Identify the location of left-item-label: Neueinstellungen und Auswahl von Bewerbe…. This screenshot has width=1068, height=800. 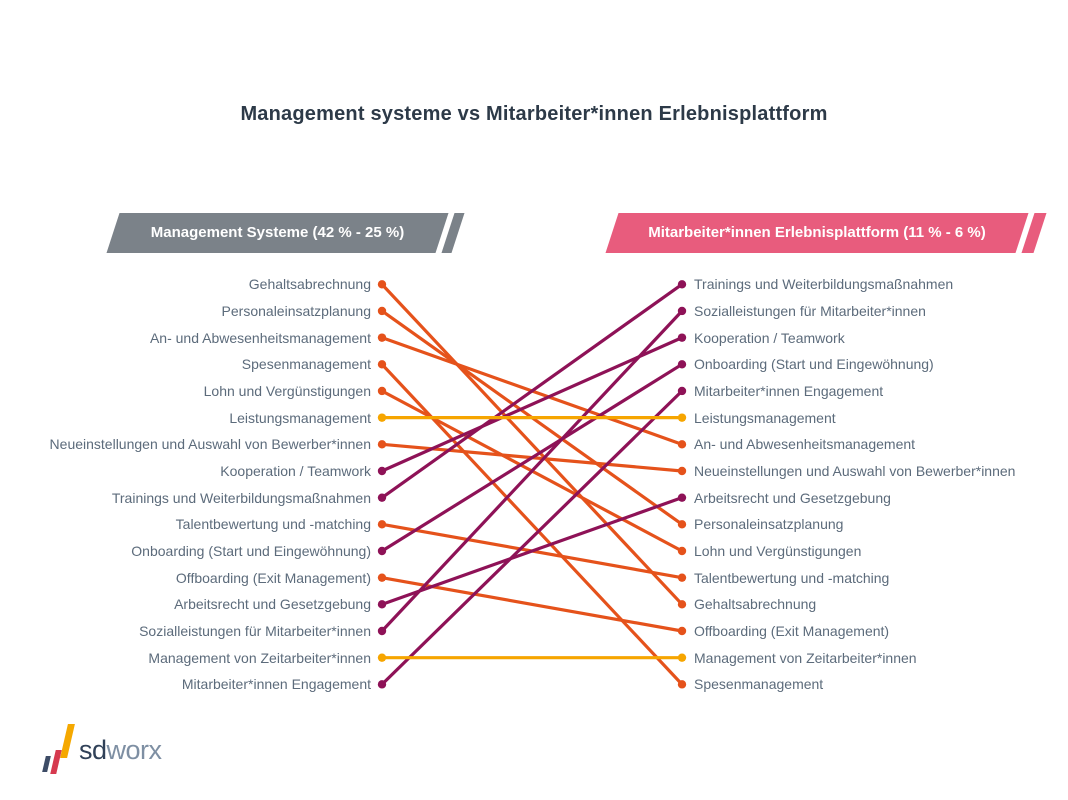
(210, 444).